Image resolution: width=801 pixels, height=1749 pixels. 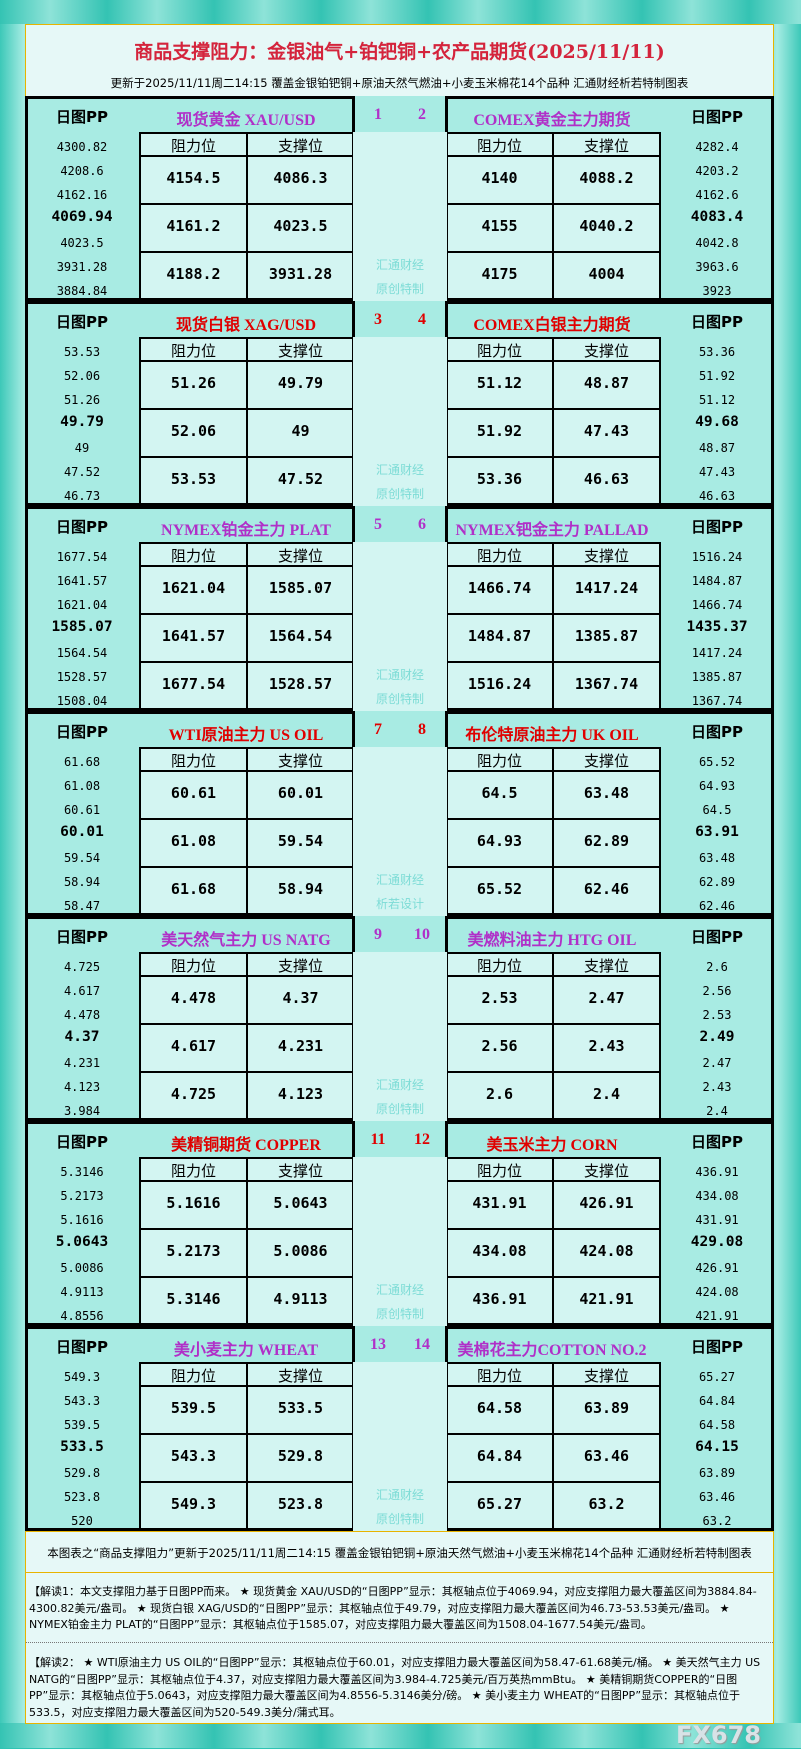 I want to click on support-value: 47.52, so click(x=300, y=479).